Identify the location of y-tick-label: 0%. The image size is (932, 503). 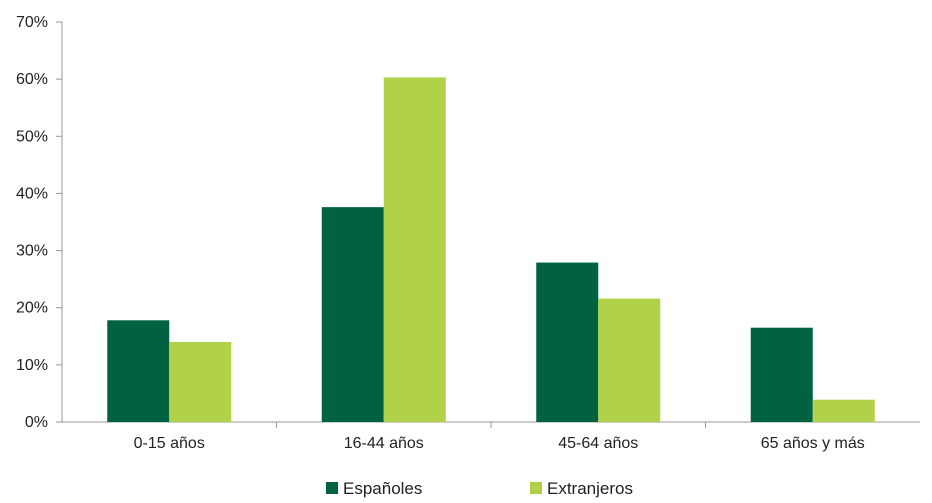
(36, 422).